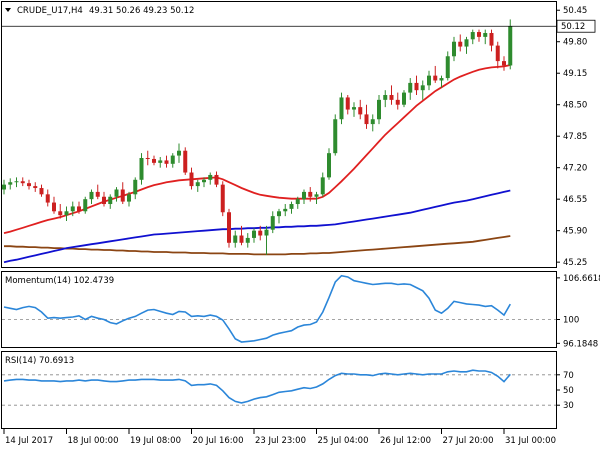 The height and width of the screenshot is (450, 600). What do you see at coordinates (141, 11) in the screenshot?
I see `ohlc-readout: 49.31 50.26 49.23 50.12` at bounding box center [141, 11].